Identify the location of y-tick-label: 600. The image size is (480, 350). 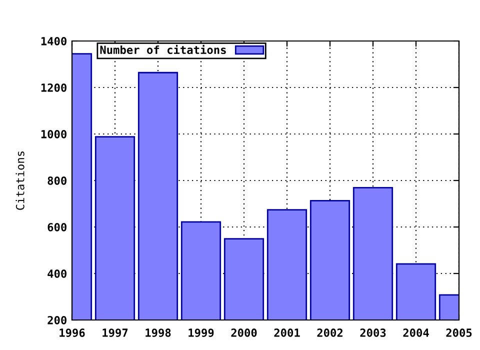
(57, 227).